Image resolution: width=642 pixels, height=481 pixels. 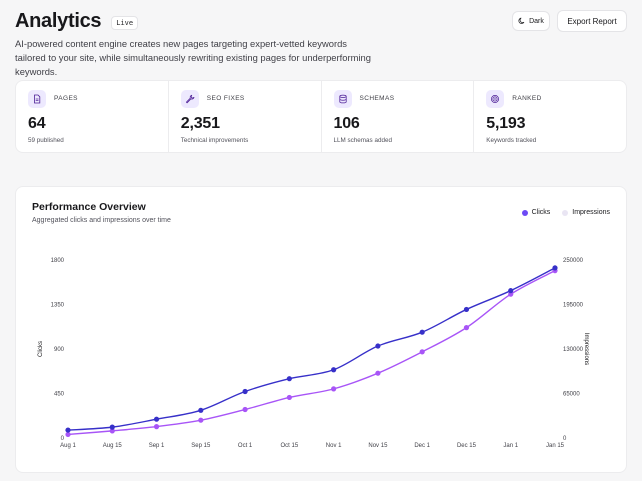 What do you see at coordinates (190, 99) in the screenshot?
I see `wrench-icon` at bounding box center [190, 99].